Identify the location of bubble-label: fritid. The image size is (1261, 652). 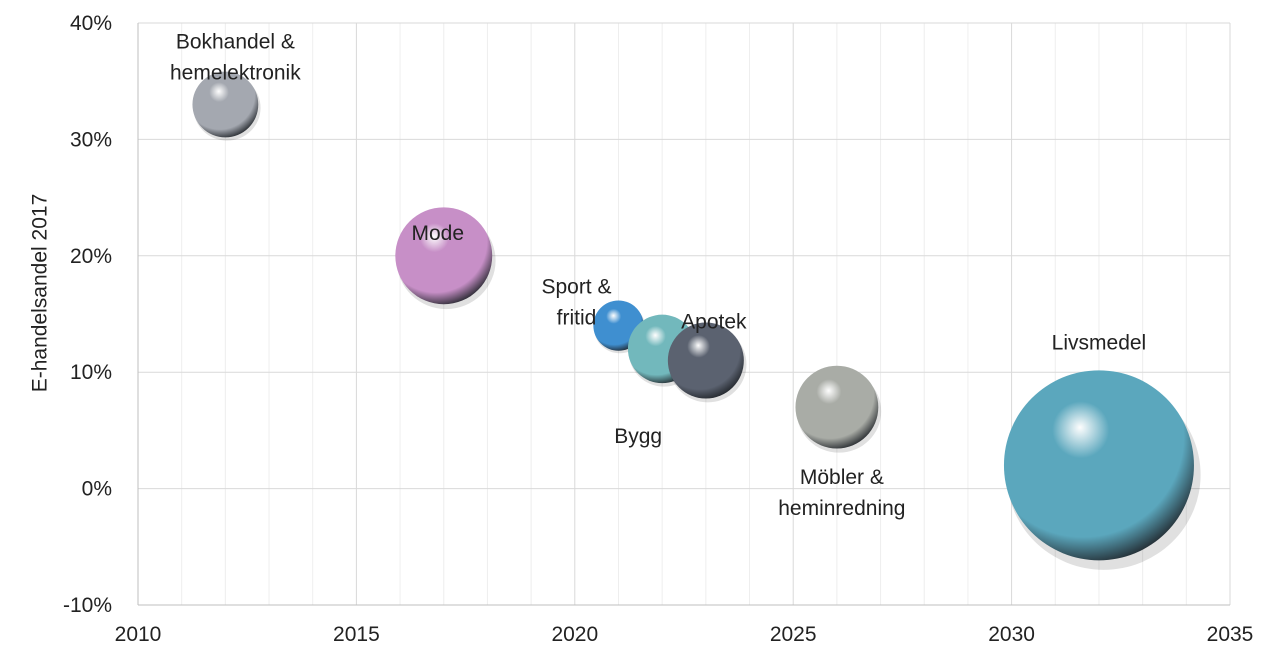
(577, 318).